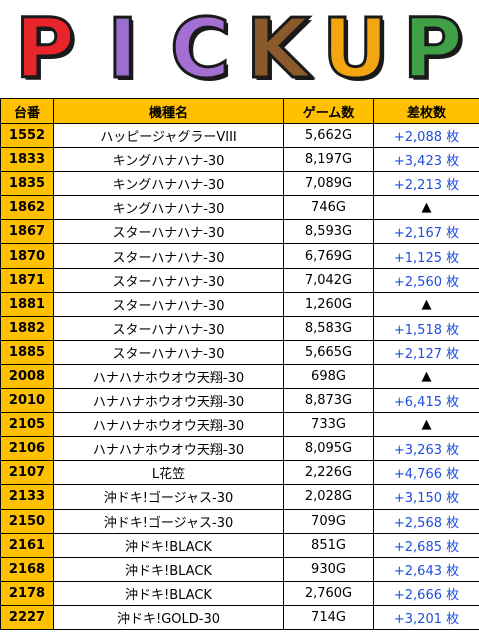 The width and height of the screenshot is (479, 640). What do you see at coordinates (168, 617) in the screenshot?
I see `machine-name-cell: 沖ドキ!GOLD-30` at bounding box center [168, 617].